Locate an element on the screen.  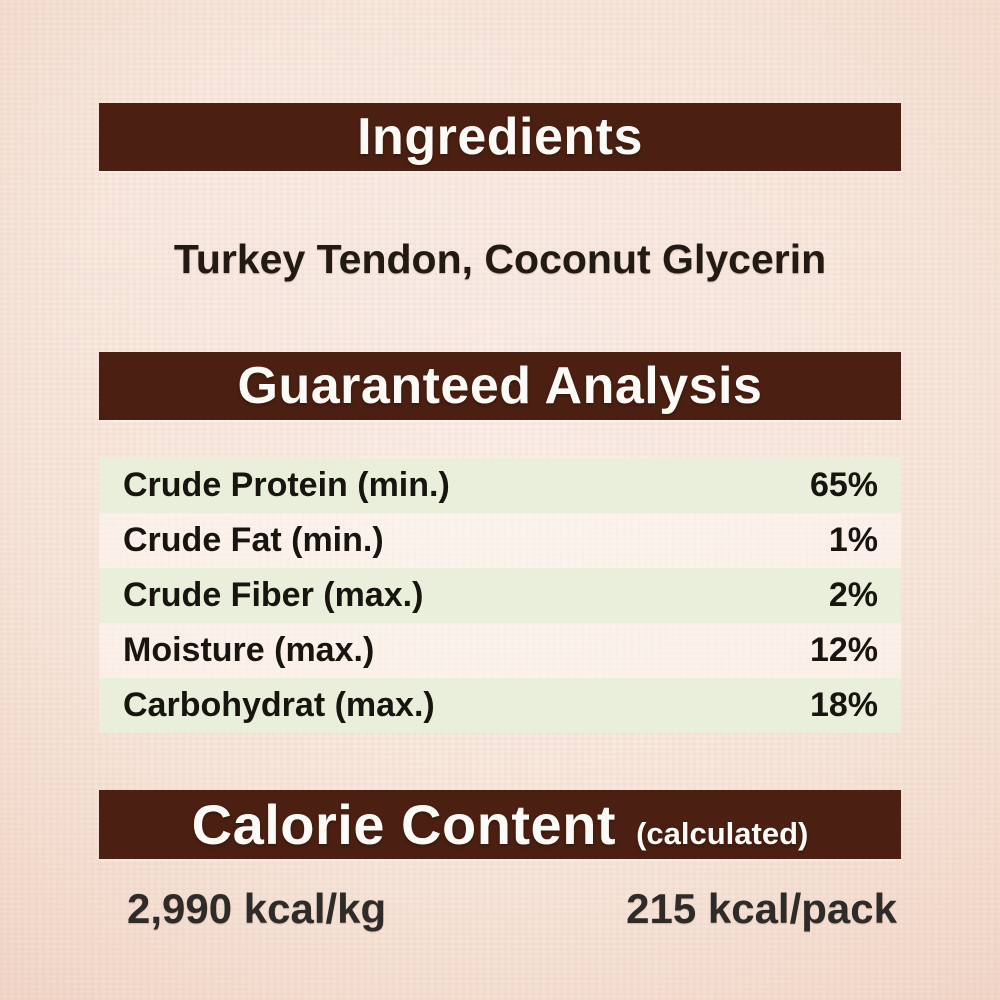
table-row: Moisture (max.) 12% is located at coordinates (500, 650).